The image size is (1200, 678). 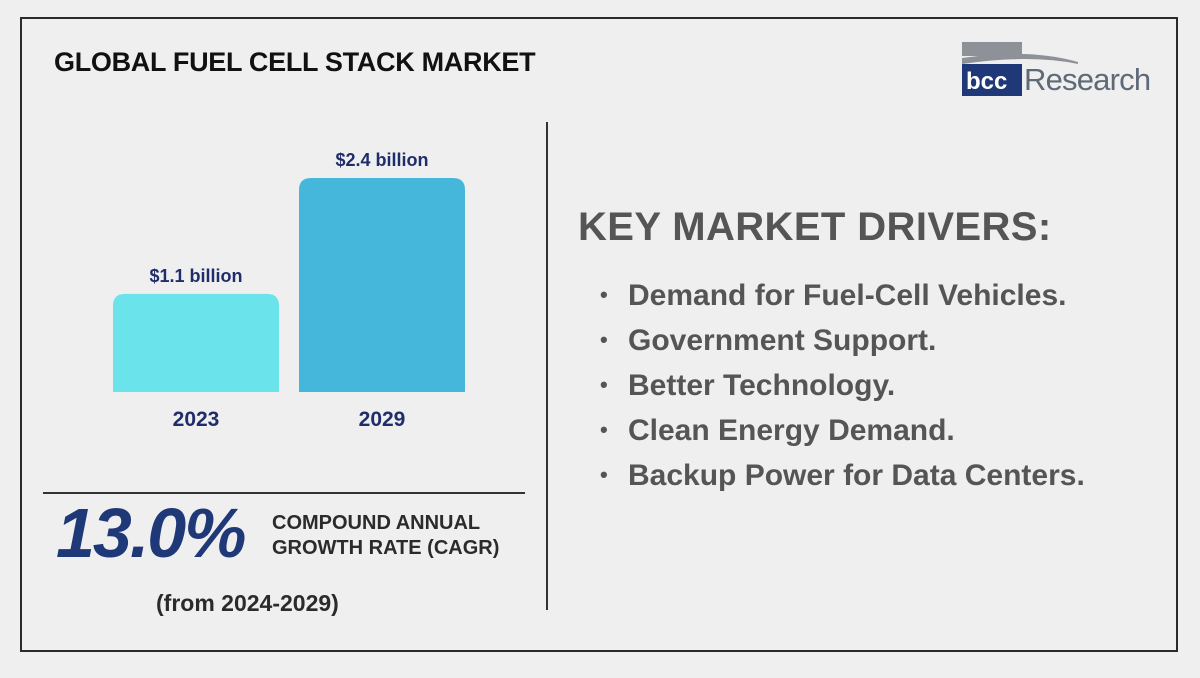 I want to click on bcc-research-logo: bcc, so click(x=1020, y=69).